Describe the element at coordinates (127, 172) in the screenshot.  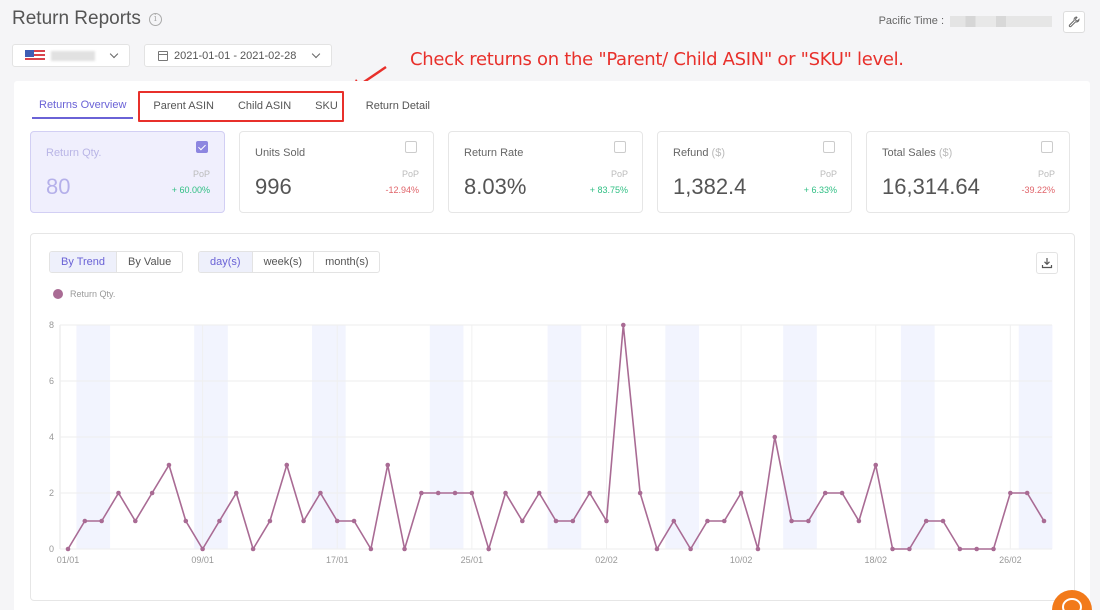
I see `kpi-return-qty: Return Qty. 80 PoP + 60.00%` at that location.